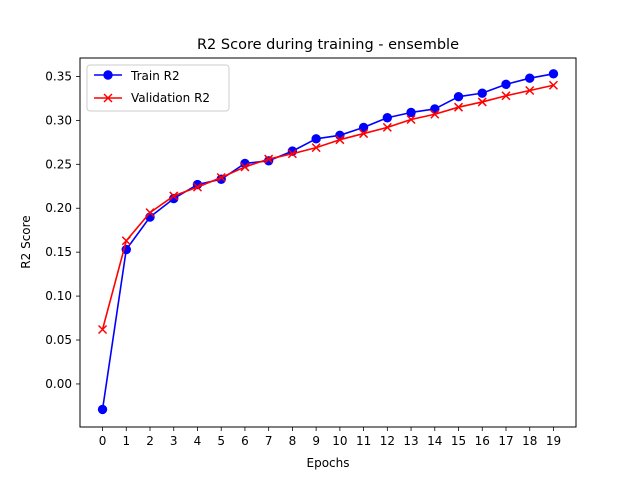 Image resolution: width=640 pixels, height=480 pixels. What do you see at coordinates (328, 45) in the screenshot?
I see `chart-title: R2 Score during training - ensemble` at bounding box center [328, 45].